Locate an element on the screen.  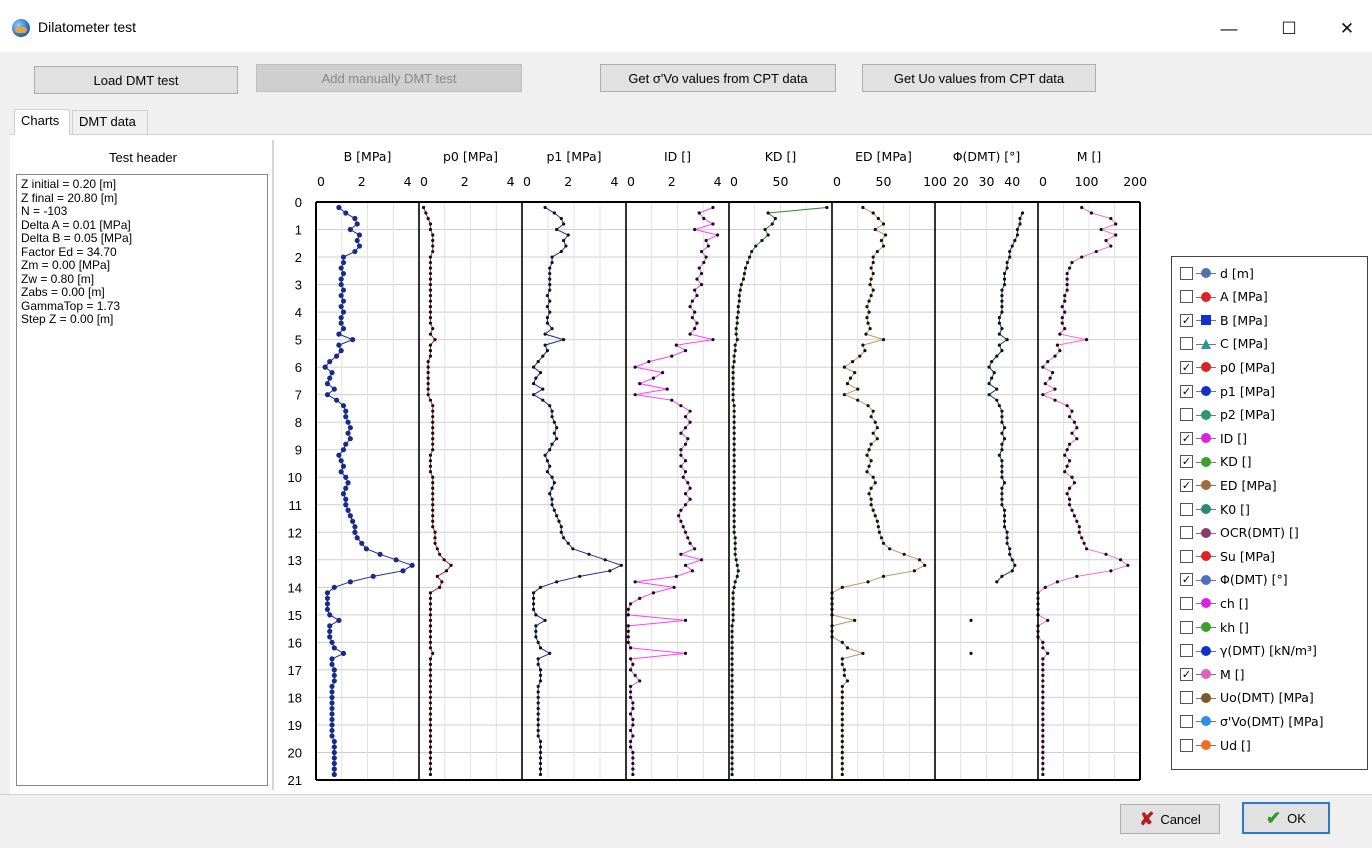
legend-item: Uo(DMT) [MPa] is located at coordinates (1247, 698).